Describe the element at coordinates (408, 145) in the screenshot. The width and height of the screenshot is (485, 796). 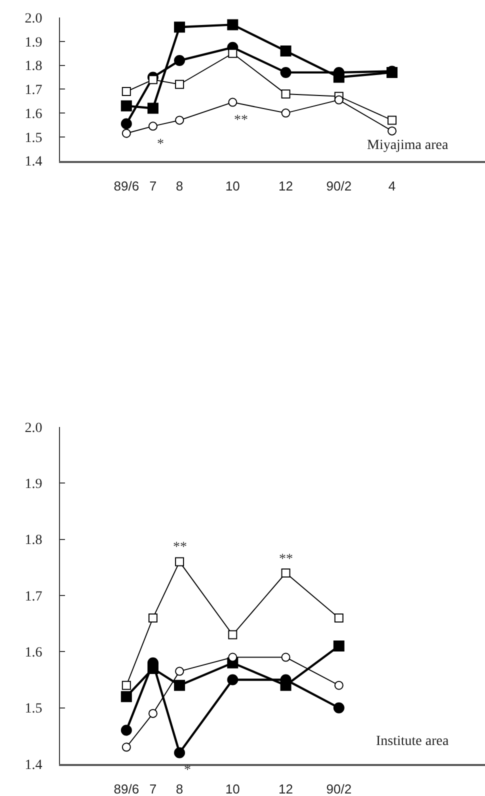
I see `annotation: Miyajima area` at that location.